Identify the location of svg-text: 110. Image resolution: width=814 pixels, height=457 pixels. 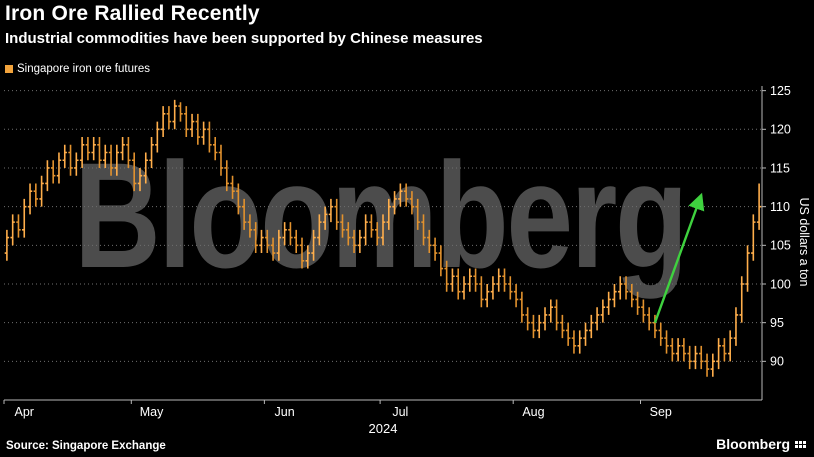
(780, 207).